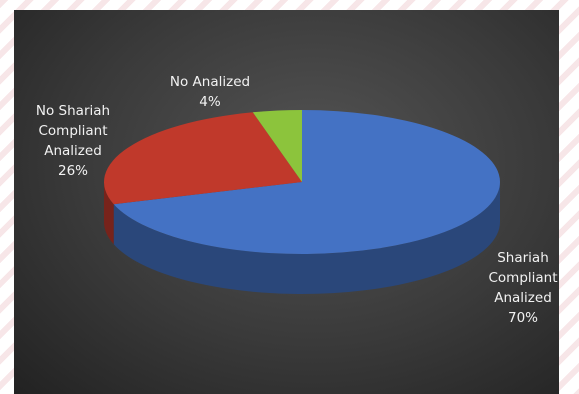 This screenshot has height=394, width=579. I want to click on label-shariah-line1: Shariah, so click(523, 258).